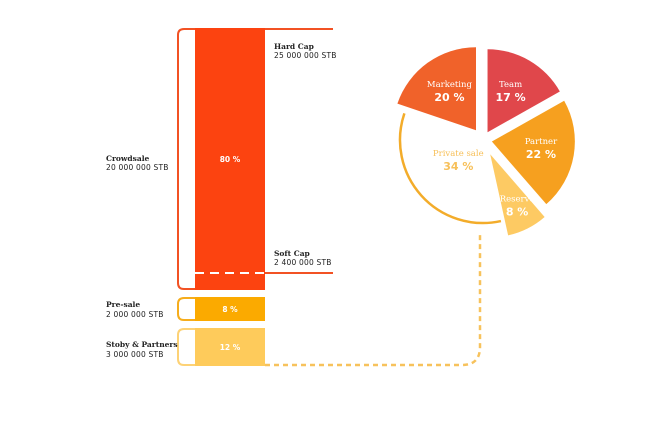 Image resolution: width=663 pixels, height=433 pixels. I want to click on team-percent: 17 %, so click(510, 97).